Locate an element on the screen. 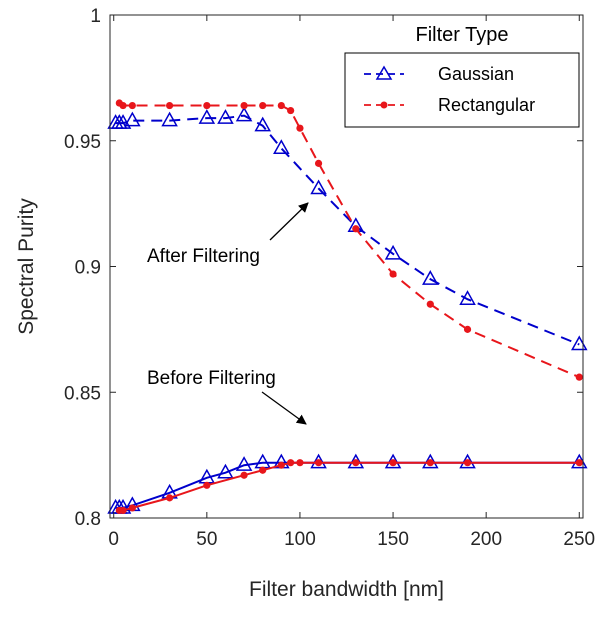 The width and height of the screenshot is (599, 622). legend: Filter Type Gaussian Rectangular is located at coordinates (462, 76).